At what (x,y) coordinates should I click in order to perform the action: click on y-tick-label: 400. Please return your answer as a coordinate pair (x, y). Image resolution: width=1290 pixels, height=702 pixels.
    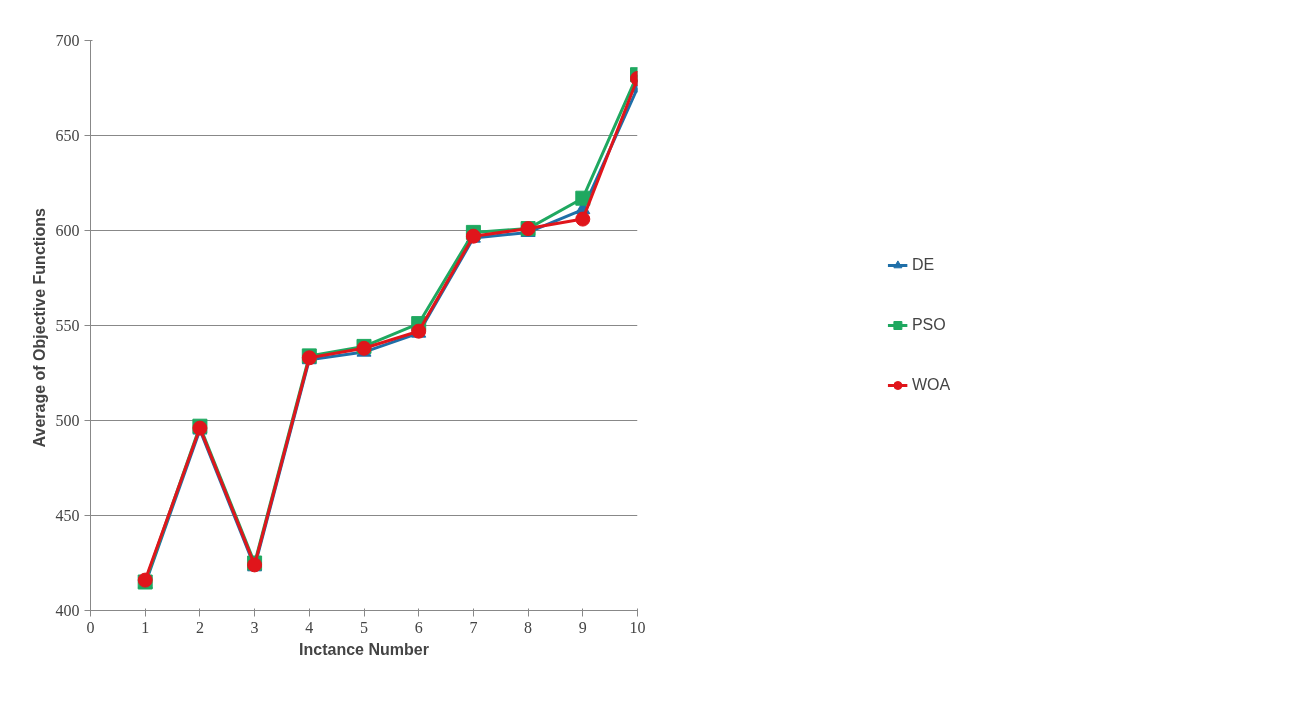
    Looking at the image, I should click on (67, 610).